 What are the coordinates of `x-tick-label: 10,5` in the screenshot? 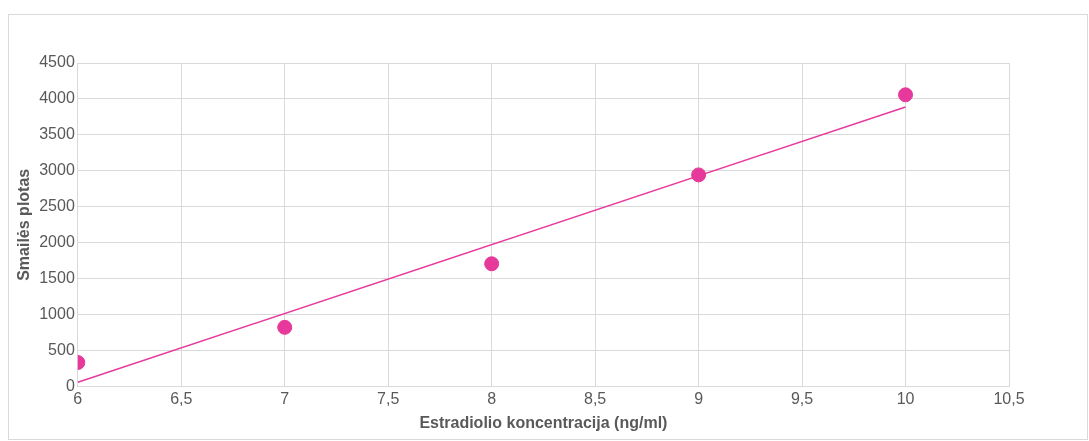 It's located at (1009, 398).